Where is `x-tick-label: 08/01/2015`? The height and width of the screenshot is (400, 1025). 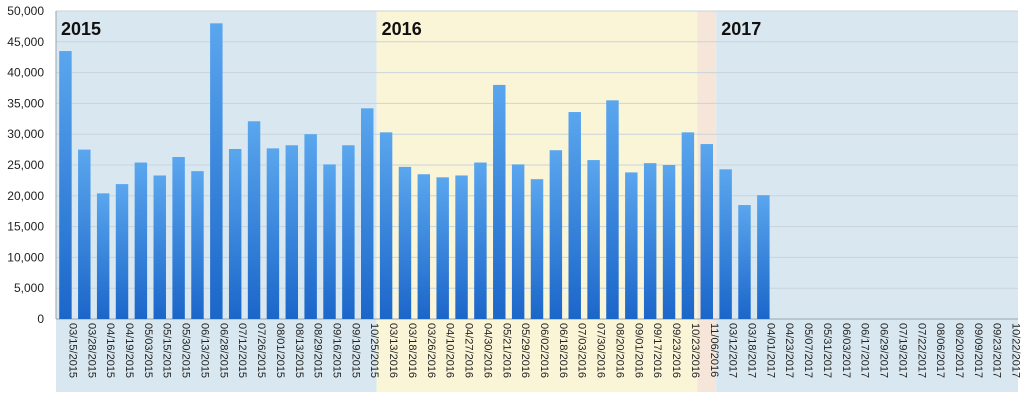 x-tick-label: 08/01/2015 is located at coordinates (280, 350).